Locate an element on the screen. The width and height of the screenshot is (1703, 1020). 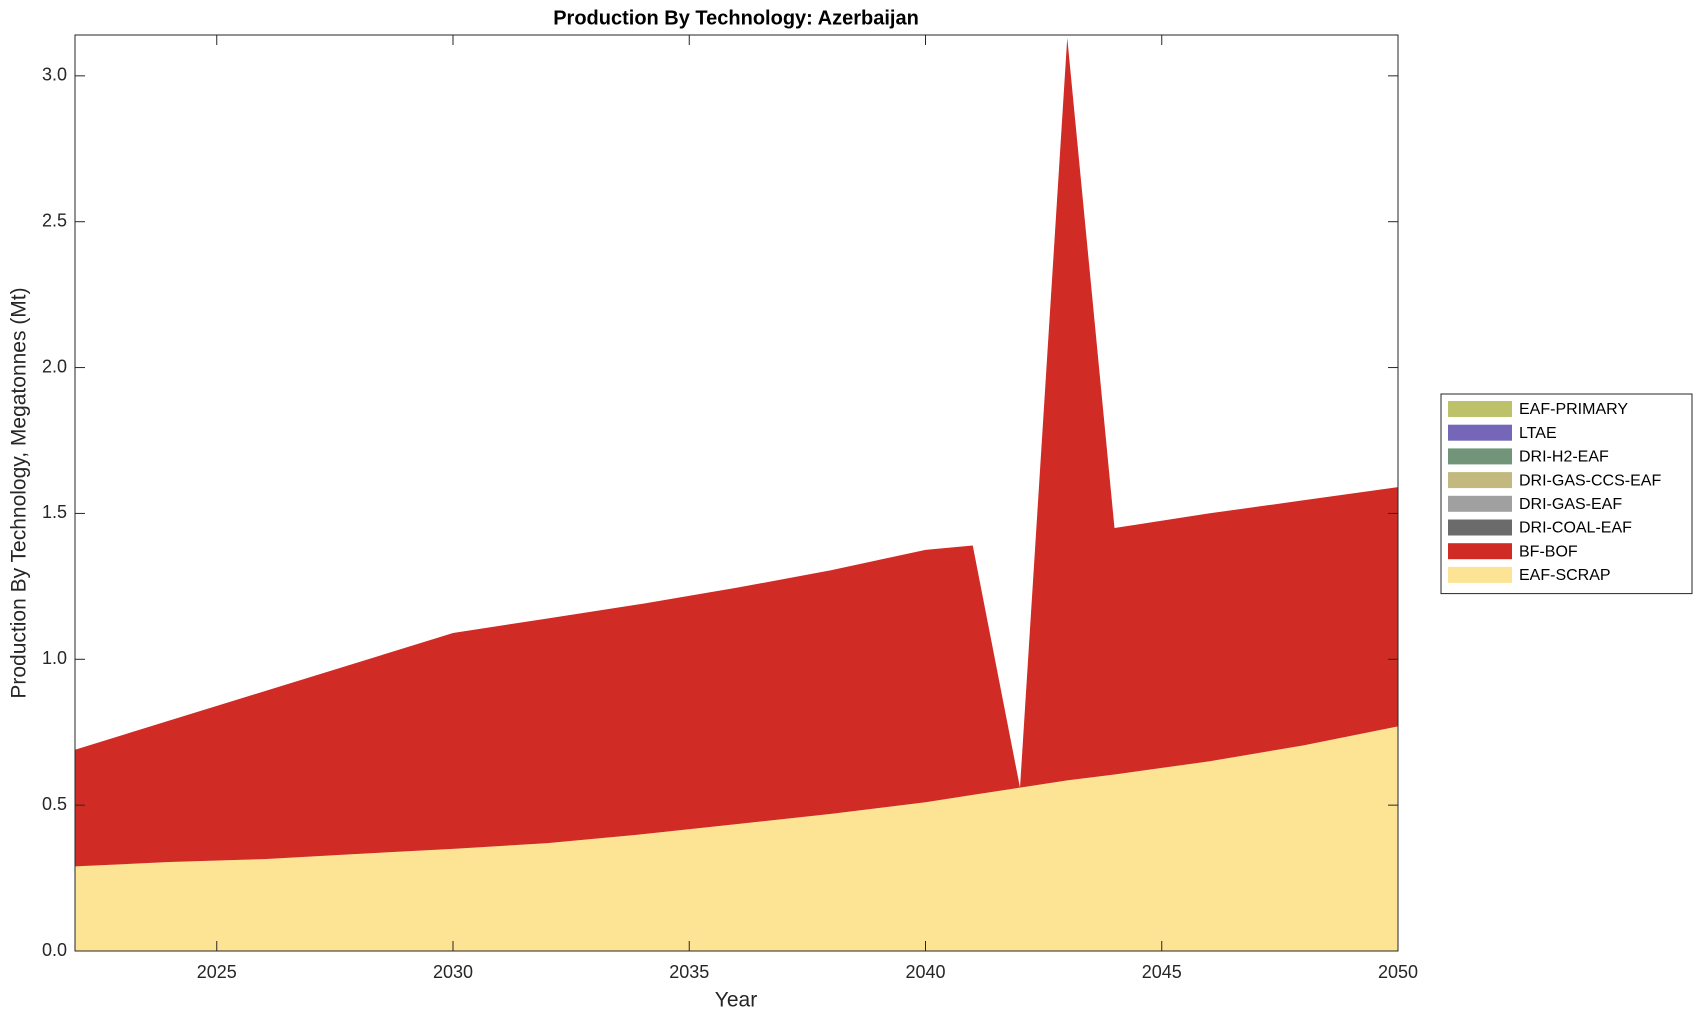
legend-label: LTAE is located at coordinates (1538, 433).